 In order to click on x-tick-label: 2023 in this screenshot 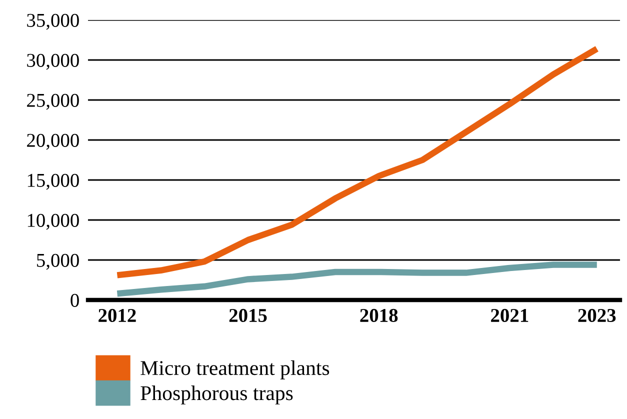, I will do `click(597, 315)`.